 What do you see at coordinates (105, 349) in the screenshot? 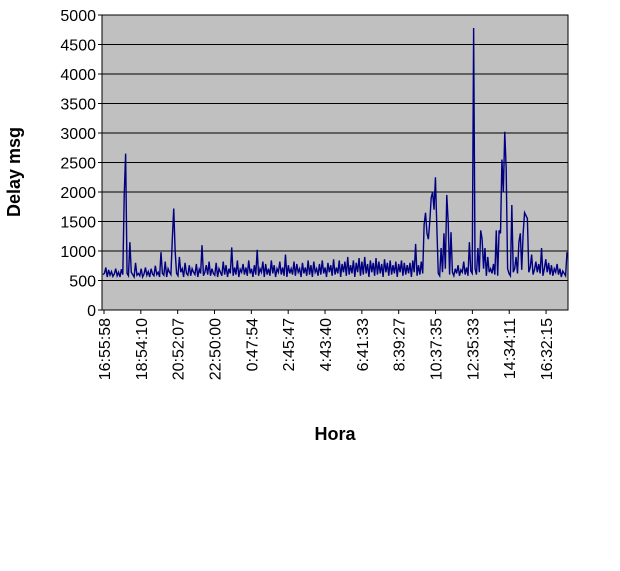
I see `x-tick-label: 16:55:58` at bounding box center [105, 349].